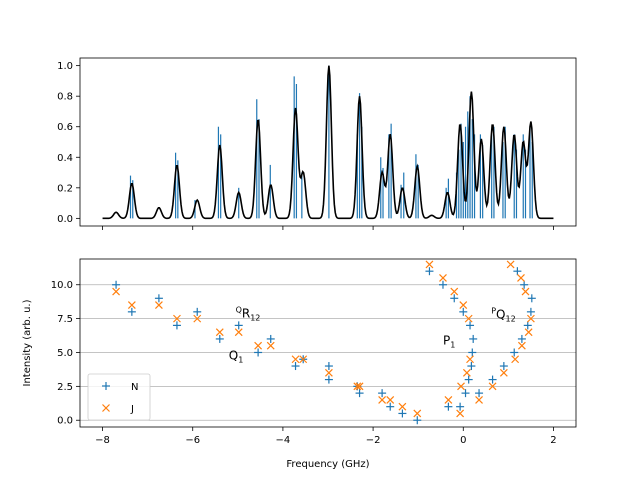 The width and height of the screenshot is (640, 480). Describe the element at coordinates (102, 440) in the screenshot. I see `bottom-x-tick-label: −8` at that location.